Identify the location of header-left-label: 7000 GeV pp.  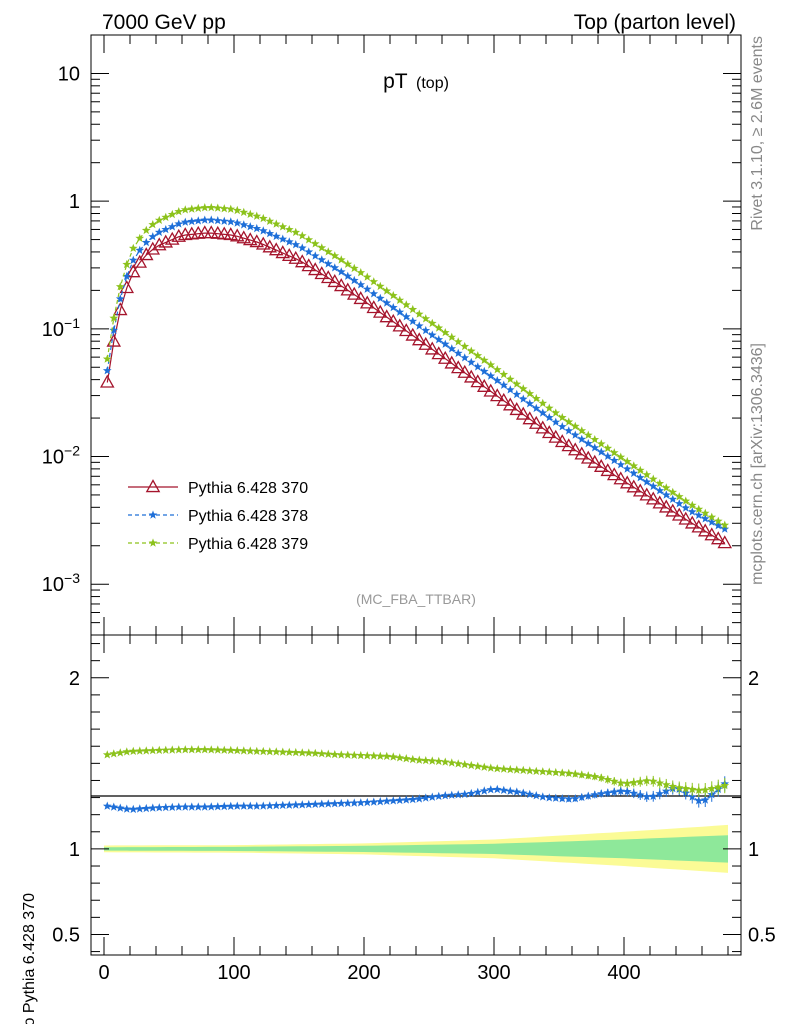
(164, 22).